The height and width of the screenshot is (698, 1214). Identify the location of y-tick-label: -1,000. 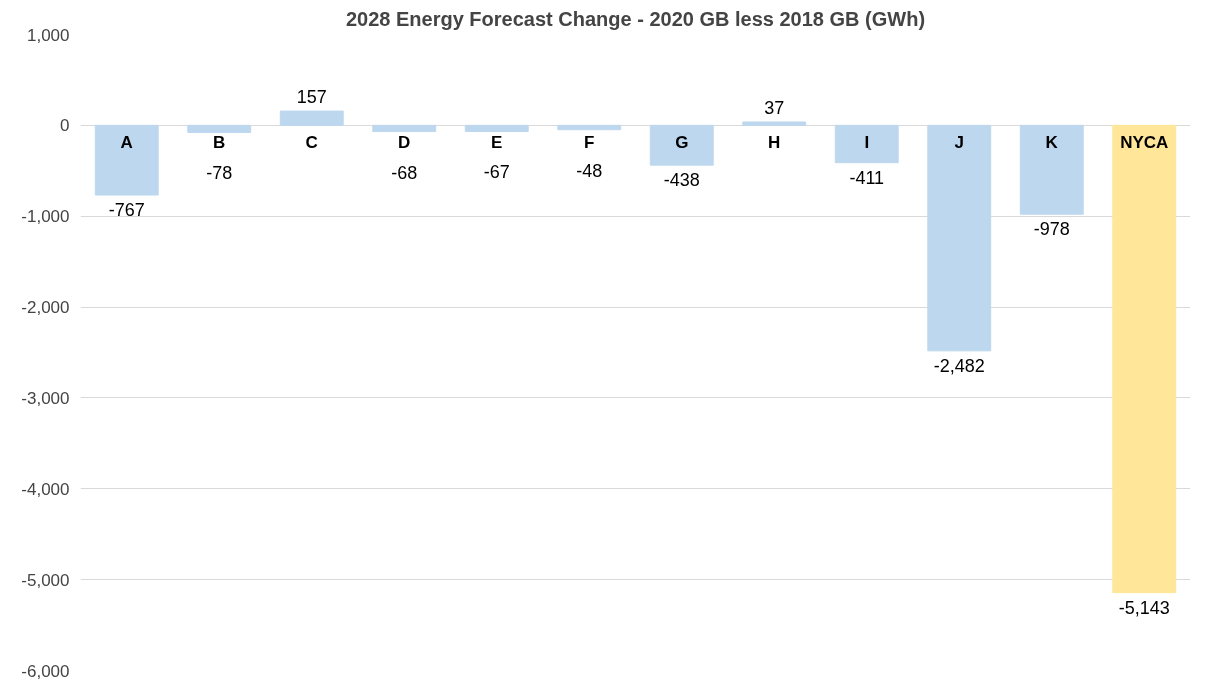
(45, 217).